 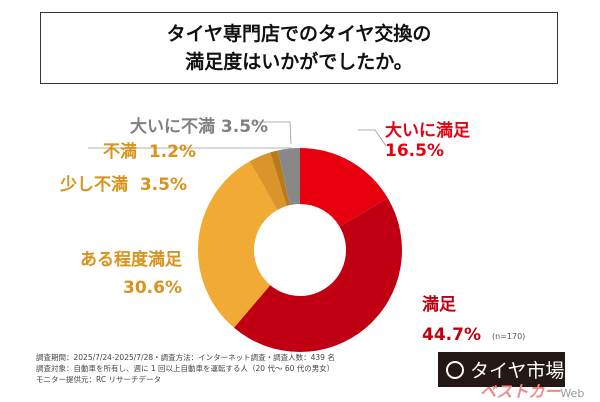 What do you see at coordinates (299, 34) in the screenshot?
I see `title-line-1: タイヤ専門店でのタイヤ交換の` at bounding box center [299, 34].